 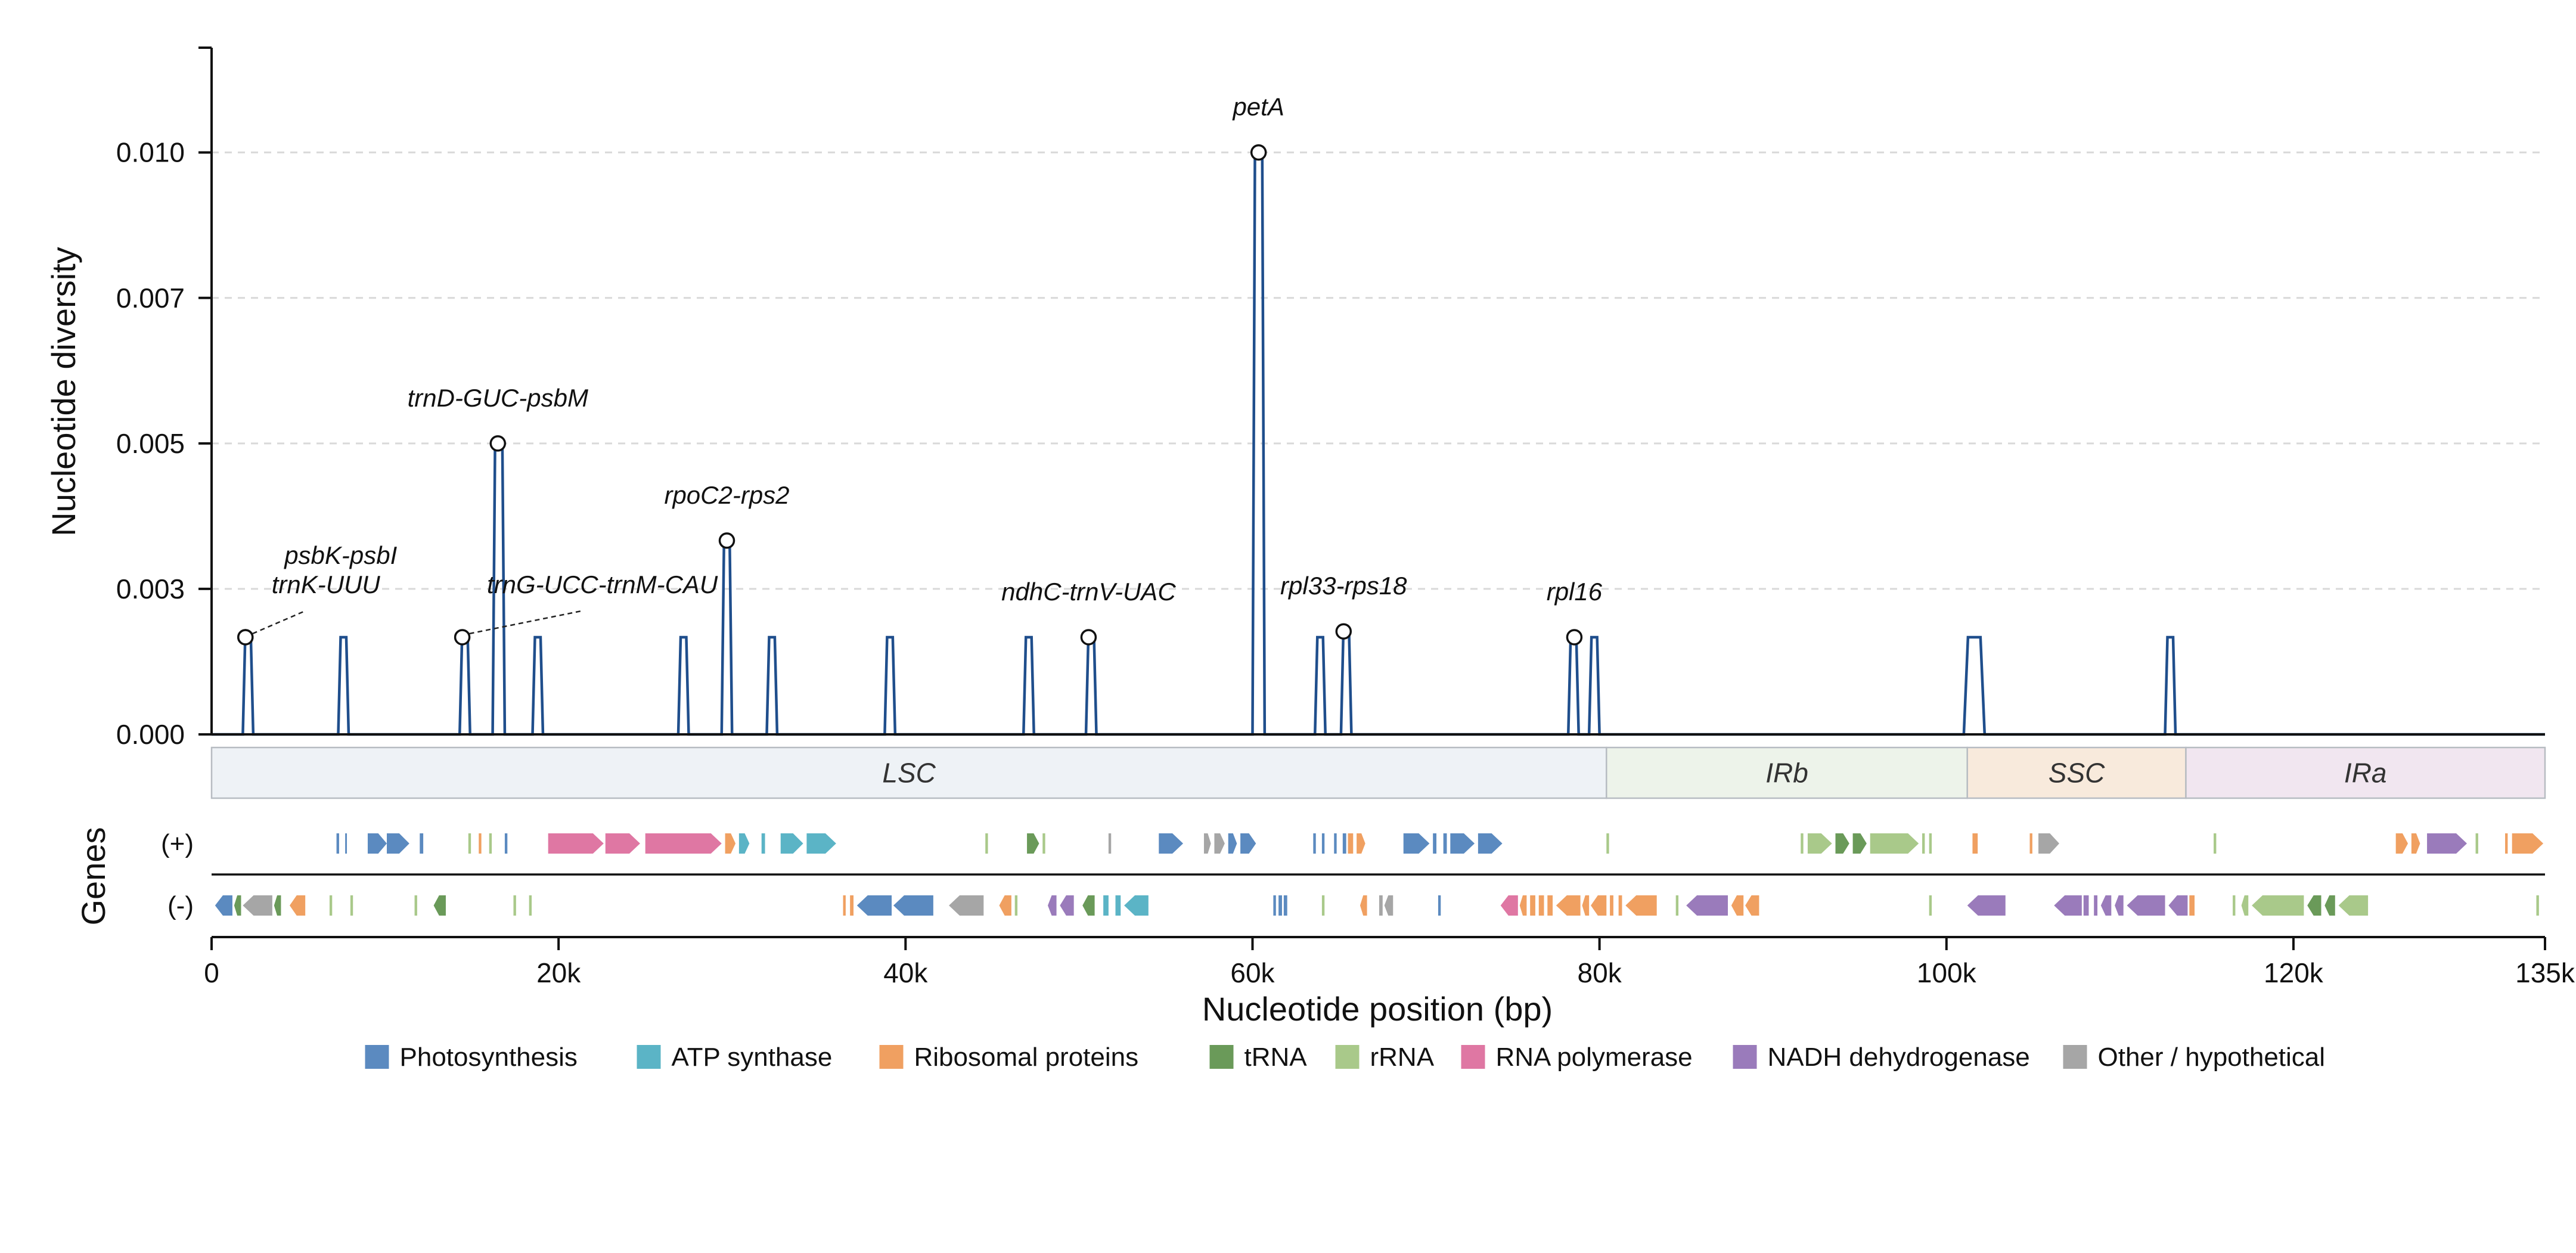 What do you see at coordinates (498, 398) in the screenshot?
I see `peak-label: trnD-GUC-psbM` at bounding box center [498, 398].